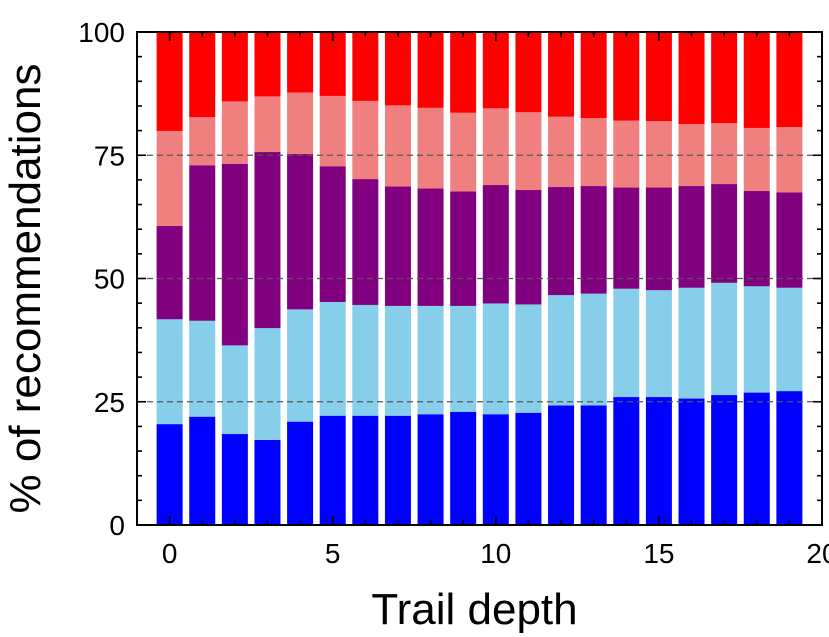 The image size is (829, 637). Describe the element at coordinates (25, 289) in the screenshot. I see `y-axis-label: % of recommendations` at that location.